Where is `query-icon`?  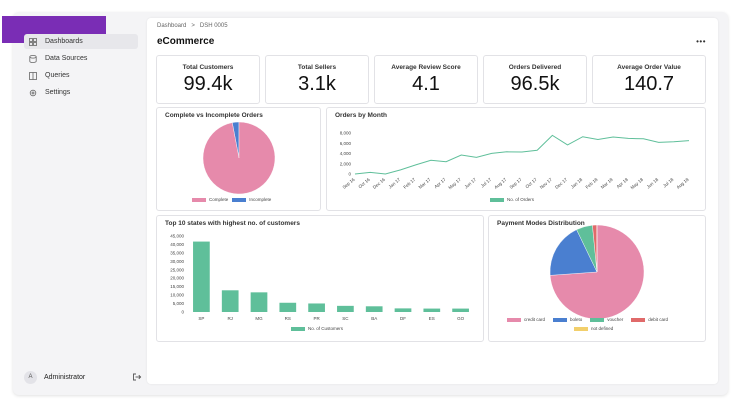
query-icon is located at coordinates (33, 75).